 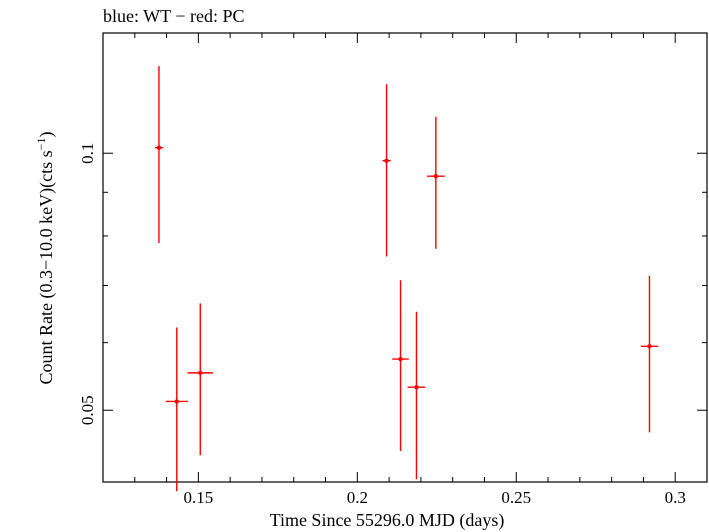 What do you see at coordinates (46, 267) in the screenshot?
I see `y-axis-label-main: Count Rate (0.3−10.0 keV)(cts s` at bounding box center [46, 267].